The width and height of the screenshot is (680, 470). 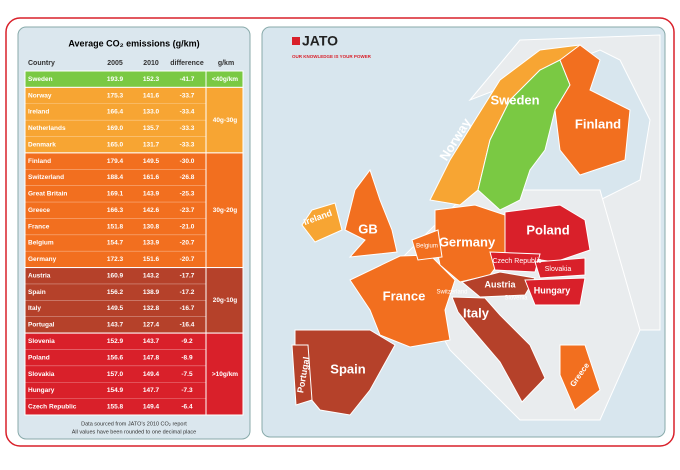 What do you see at coordinates (40, 95) in the screenshot?
I see `table-cell: Norway` at bounding box center [40, 95].